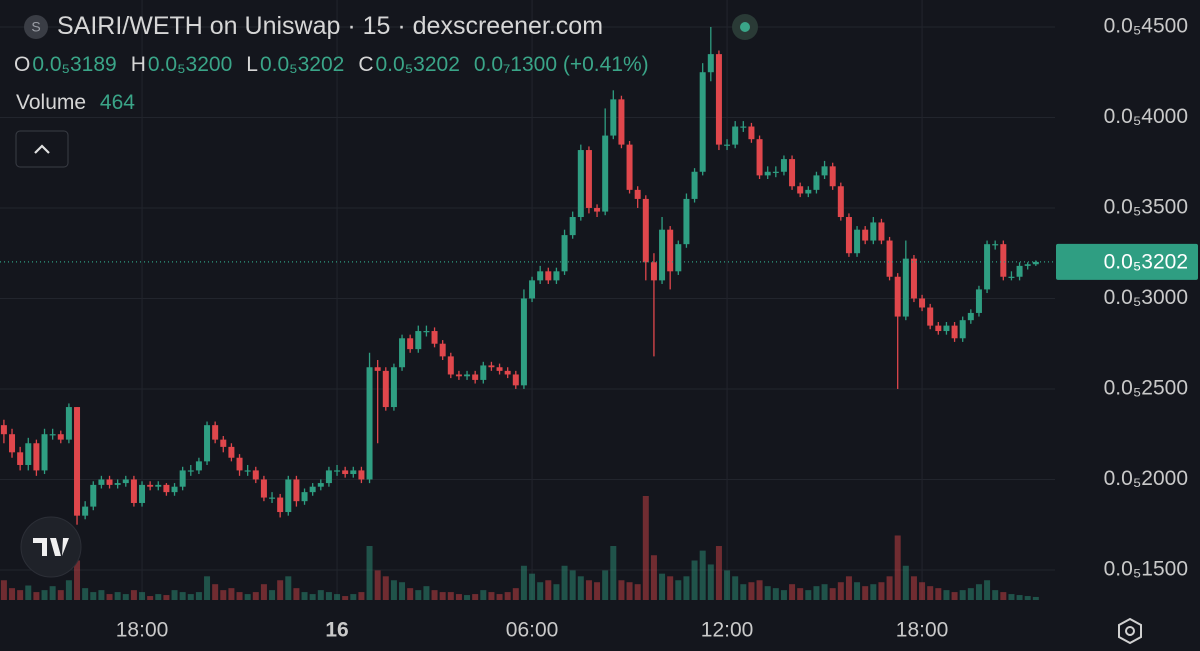 The width and height of the screenshot is (1200, 651). What do you see at coordinates (117, 102) in the screenshot?
I see `volume-legend-value: 464` at bounding box center [117, 102].